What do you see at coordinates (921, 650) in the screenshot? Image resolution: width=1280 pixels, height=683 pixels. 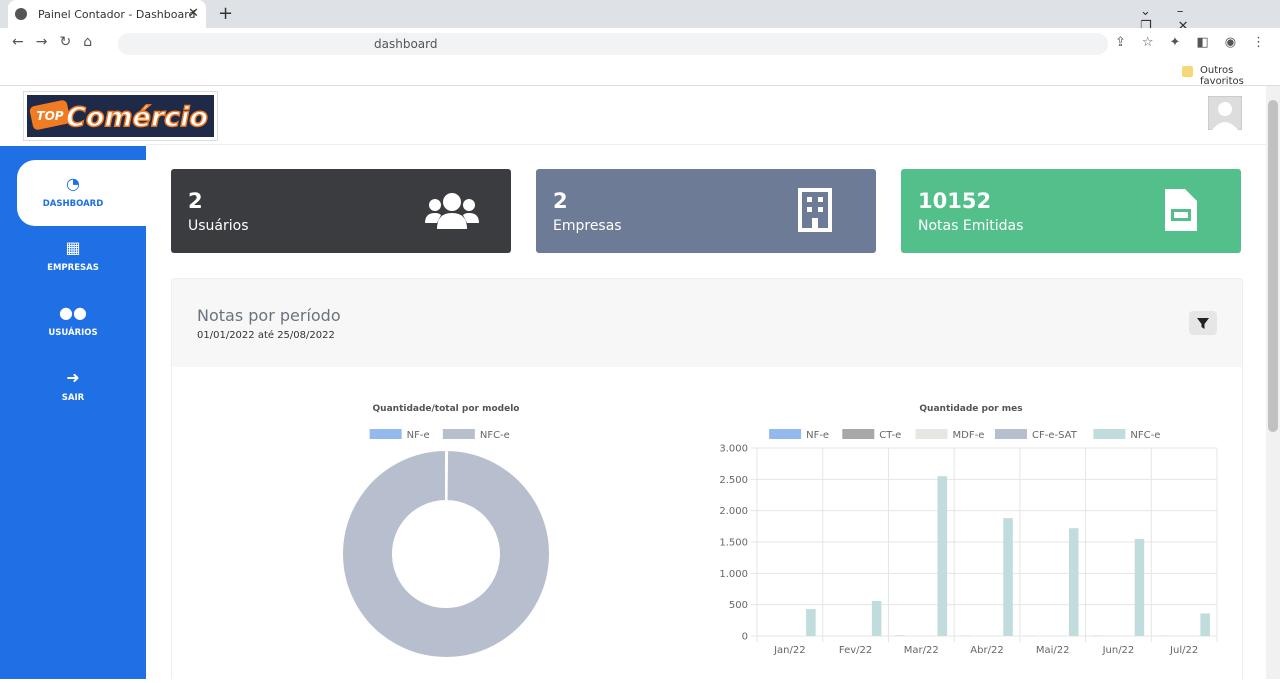 I see `x-tick-label: Mar/22` at bounding box center [921, 650].